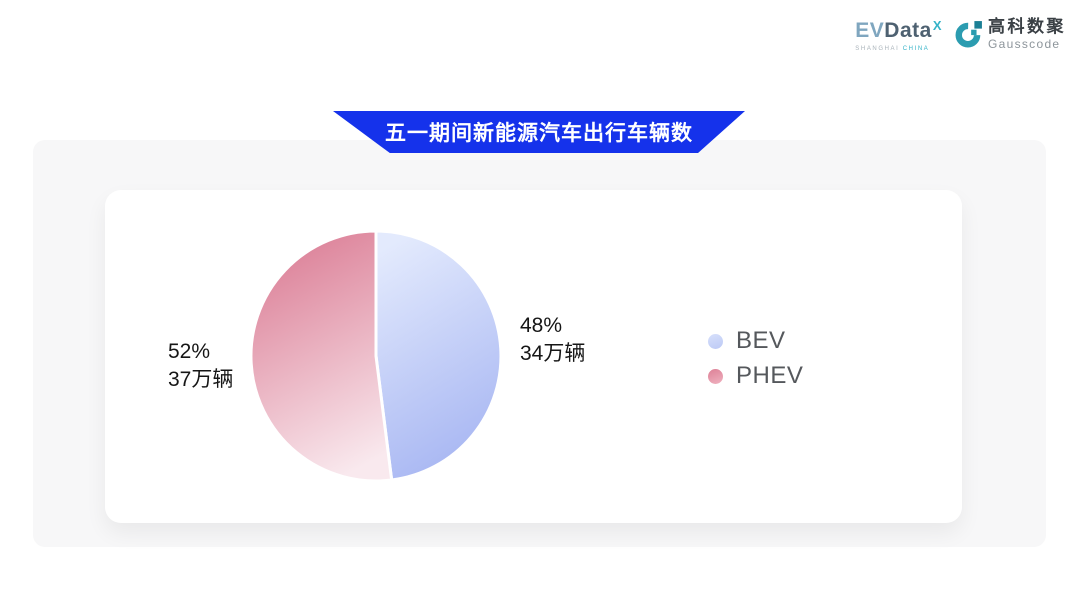 The width and height of the screenshot is (1080, 608). Describe the element at coordinates (200, 366) in the screenshot. I see `pie-label-phev: 52% 37万辆` at that location.